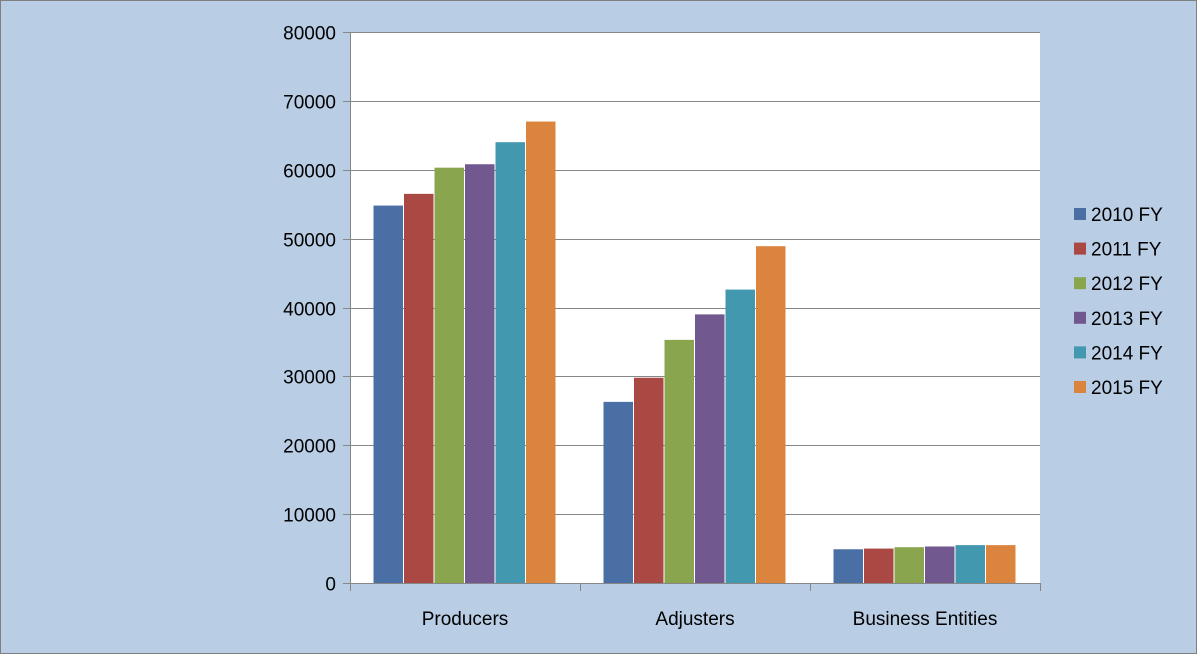  What do you see at coordinates (925, 619) in the screenshot?
I see `x-tick-label: Business Entities` at bounding box center [925, 619].